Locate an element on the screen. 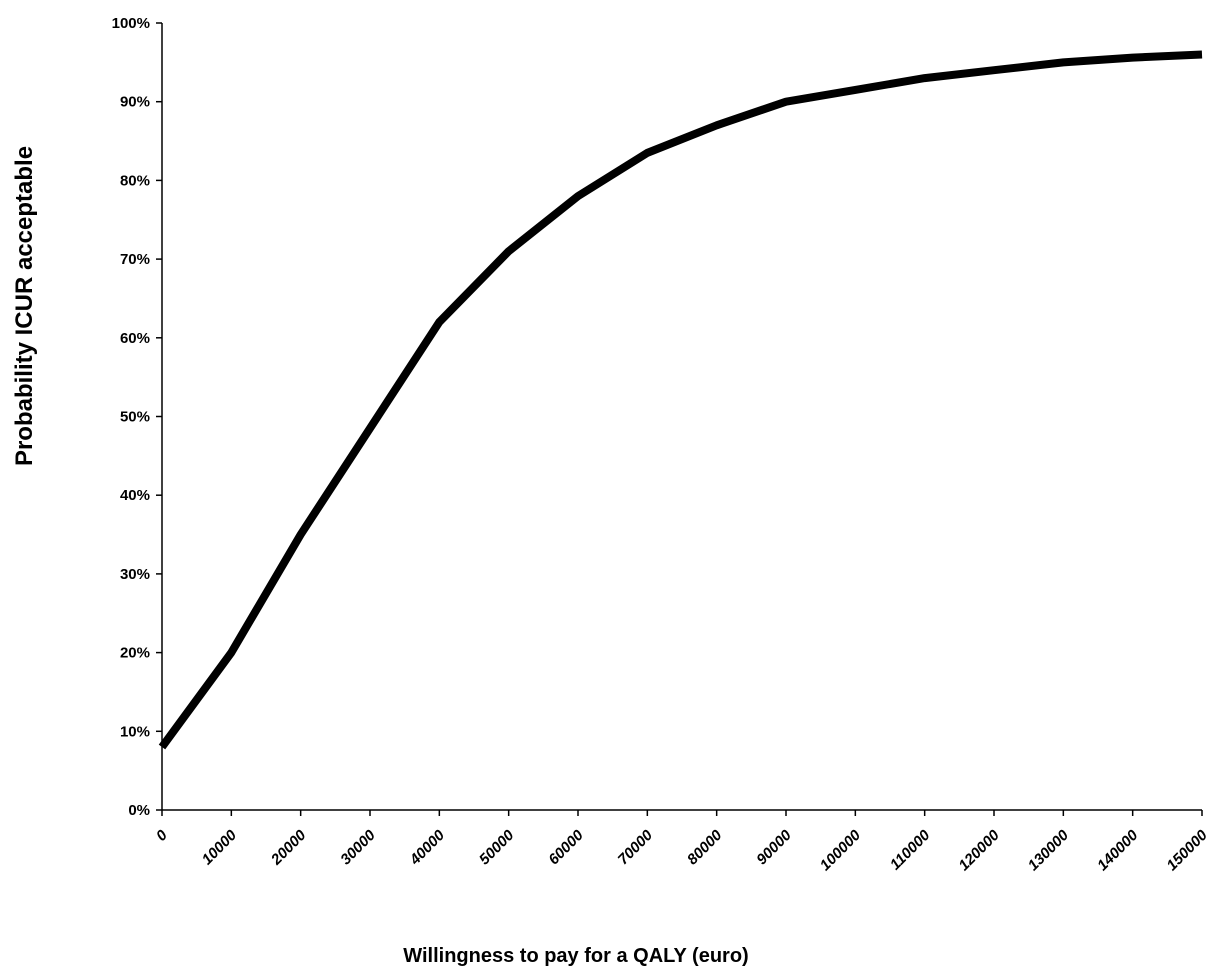 The height and width of the screenshot is (979, 1212). x-tick-label: 40000 is located at coordinates (427, 847).